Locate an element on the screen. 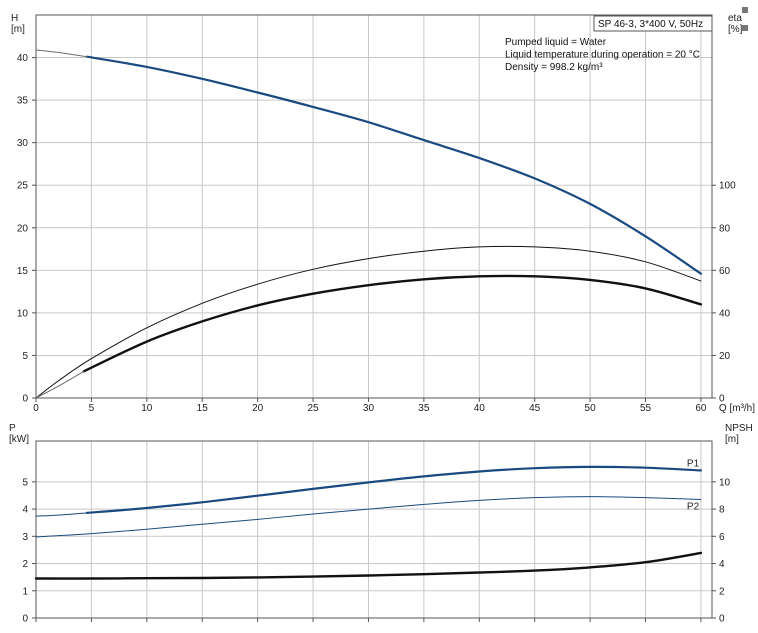 The height and width of the screenshot is (633, 758). pump-model-label: SP 46-3, 3*400 V, 50Hz is located at coordinates (650, 24).